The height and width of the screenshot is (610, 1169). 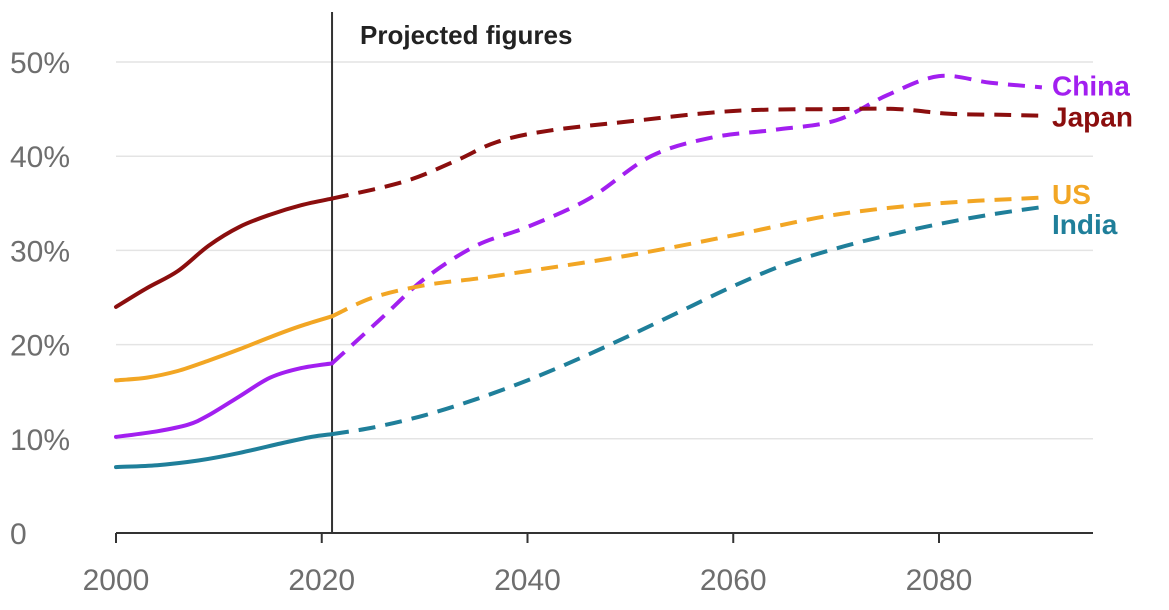 What do you see at coordinates (224, 348) in the screenshot?
I see `series-line-us-actual` at bounding box center [224, 348].